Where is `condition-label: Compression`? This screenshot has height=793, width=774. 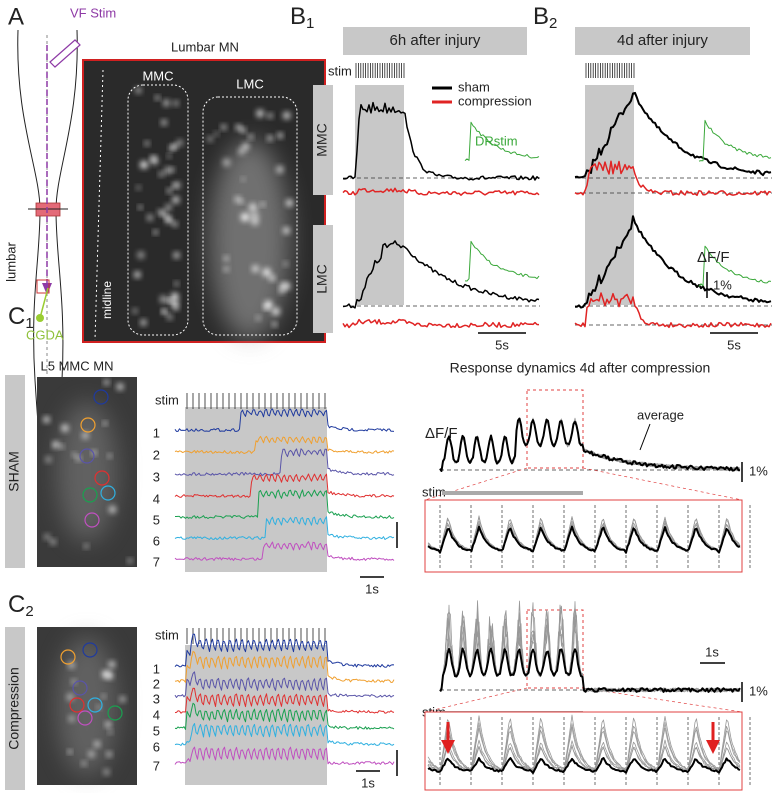
condition-label: Compression is located at coordinates (14, 708).